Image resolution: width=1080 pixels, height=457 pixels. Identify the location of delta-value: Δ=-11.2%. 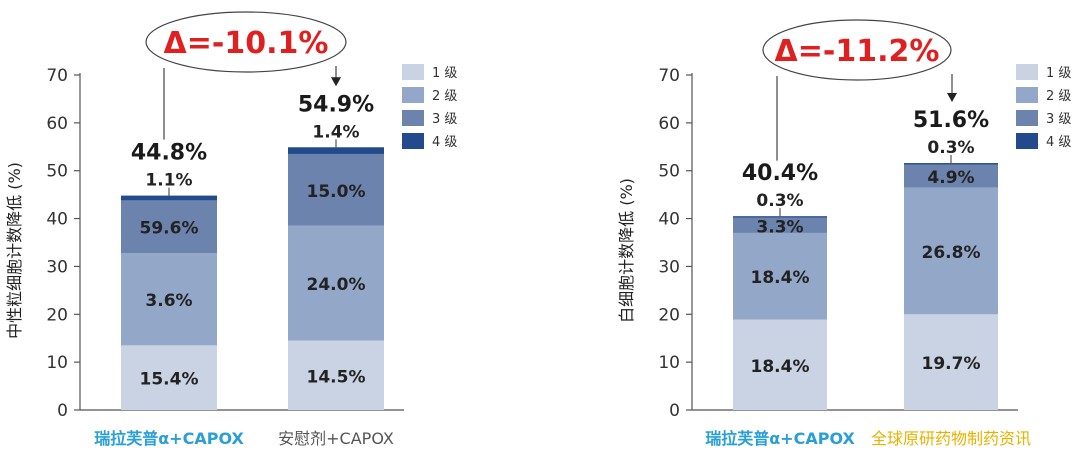
(857, 51).